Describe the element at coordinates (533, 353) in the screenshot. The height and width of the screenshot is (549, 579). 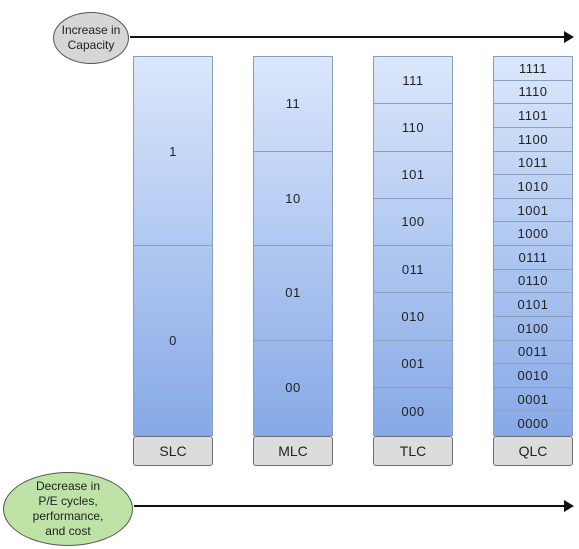
I see `qlc-level-cell: 0011` at that location.